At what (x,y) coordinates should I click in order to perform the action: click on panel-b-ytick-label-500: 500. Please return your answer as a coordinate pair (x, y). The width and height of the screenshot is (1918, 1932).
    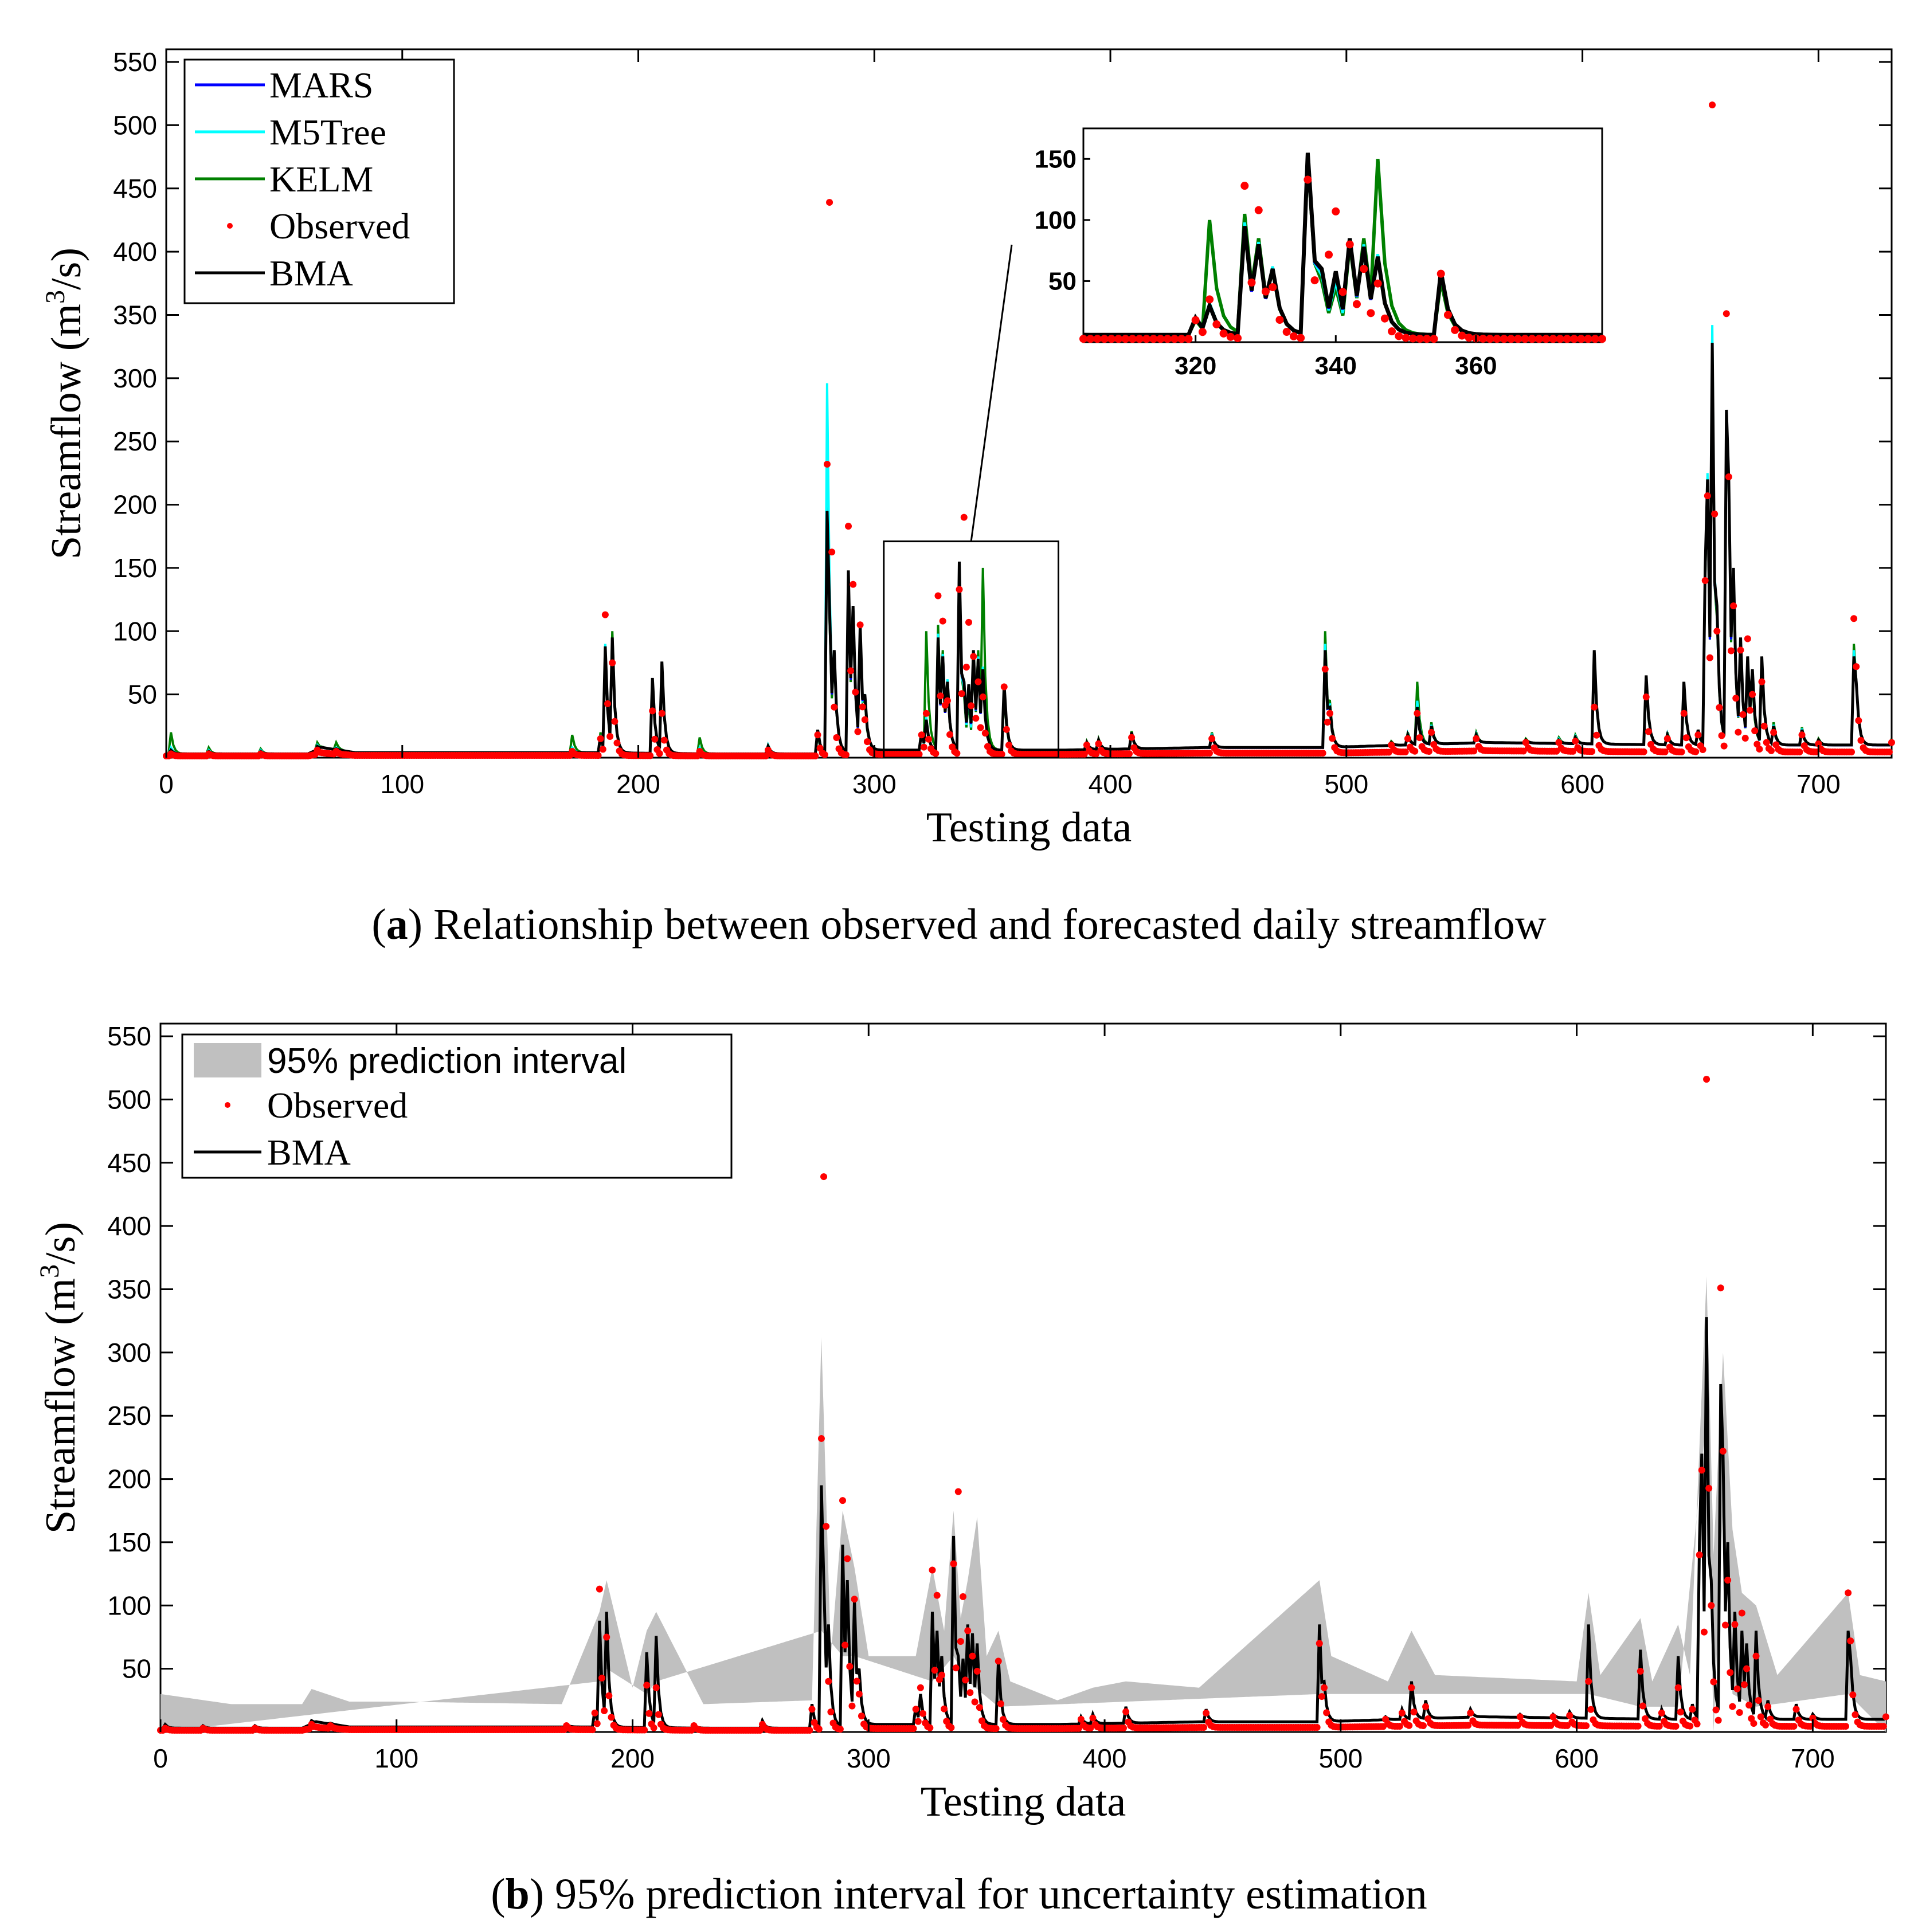
    Looking at the image, I should click on (129, 1099).